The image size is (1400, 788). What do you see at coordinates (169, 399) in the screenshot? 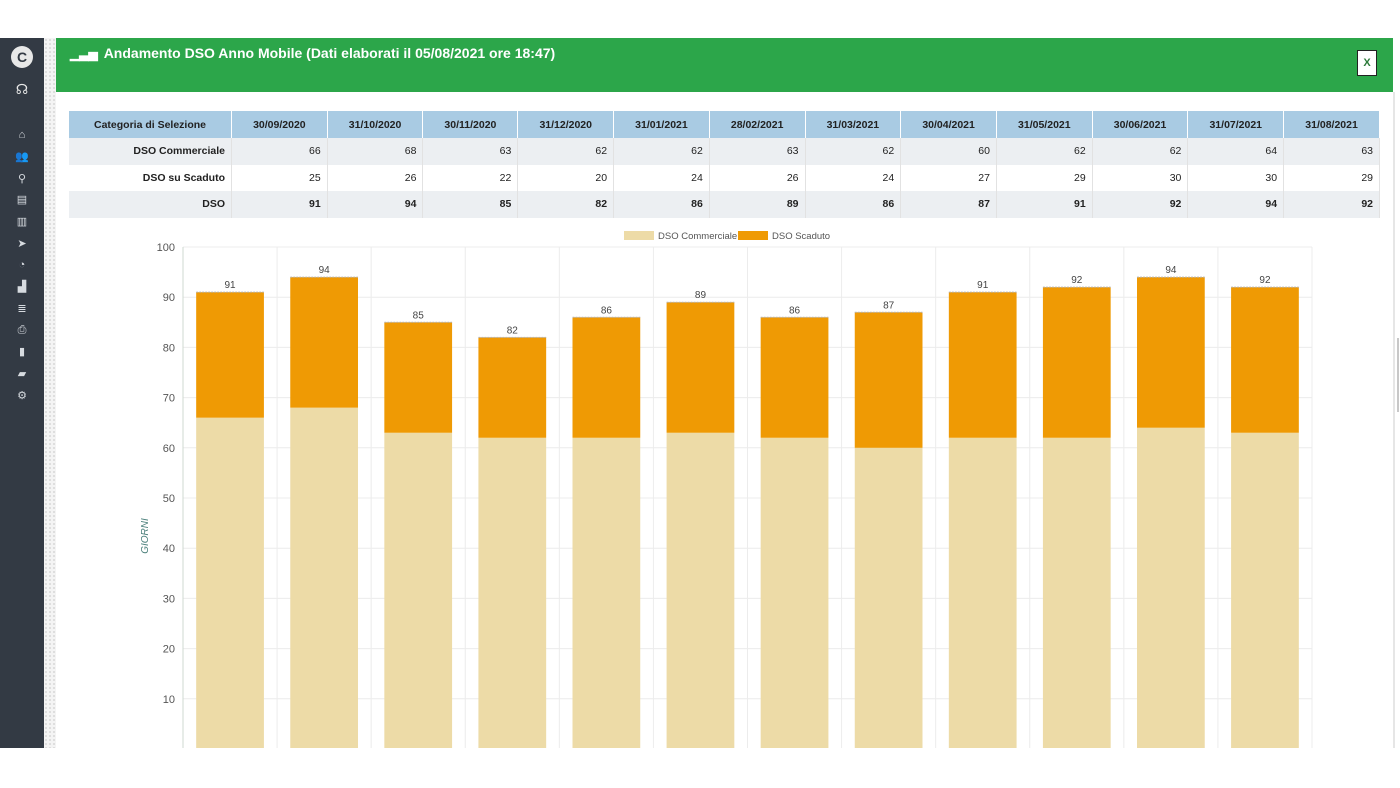
I see `y-tick-label: 70` at bounding box center [169, 399].